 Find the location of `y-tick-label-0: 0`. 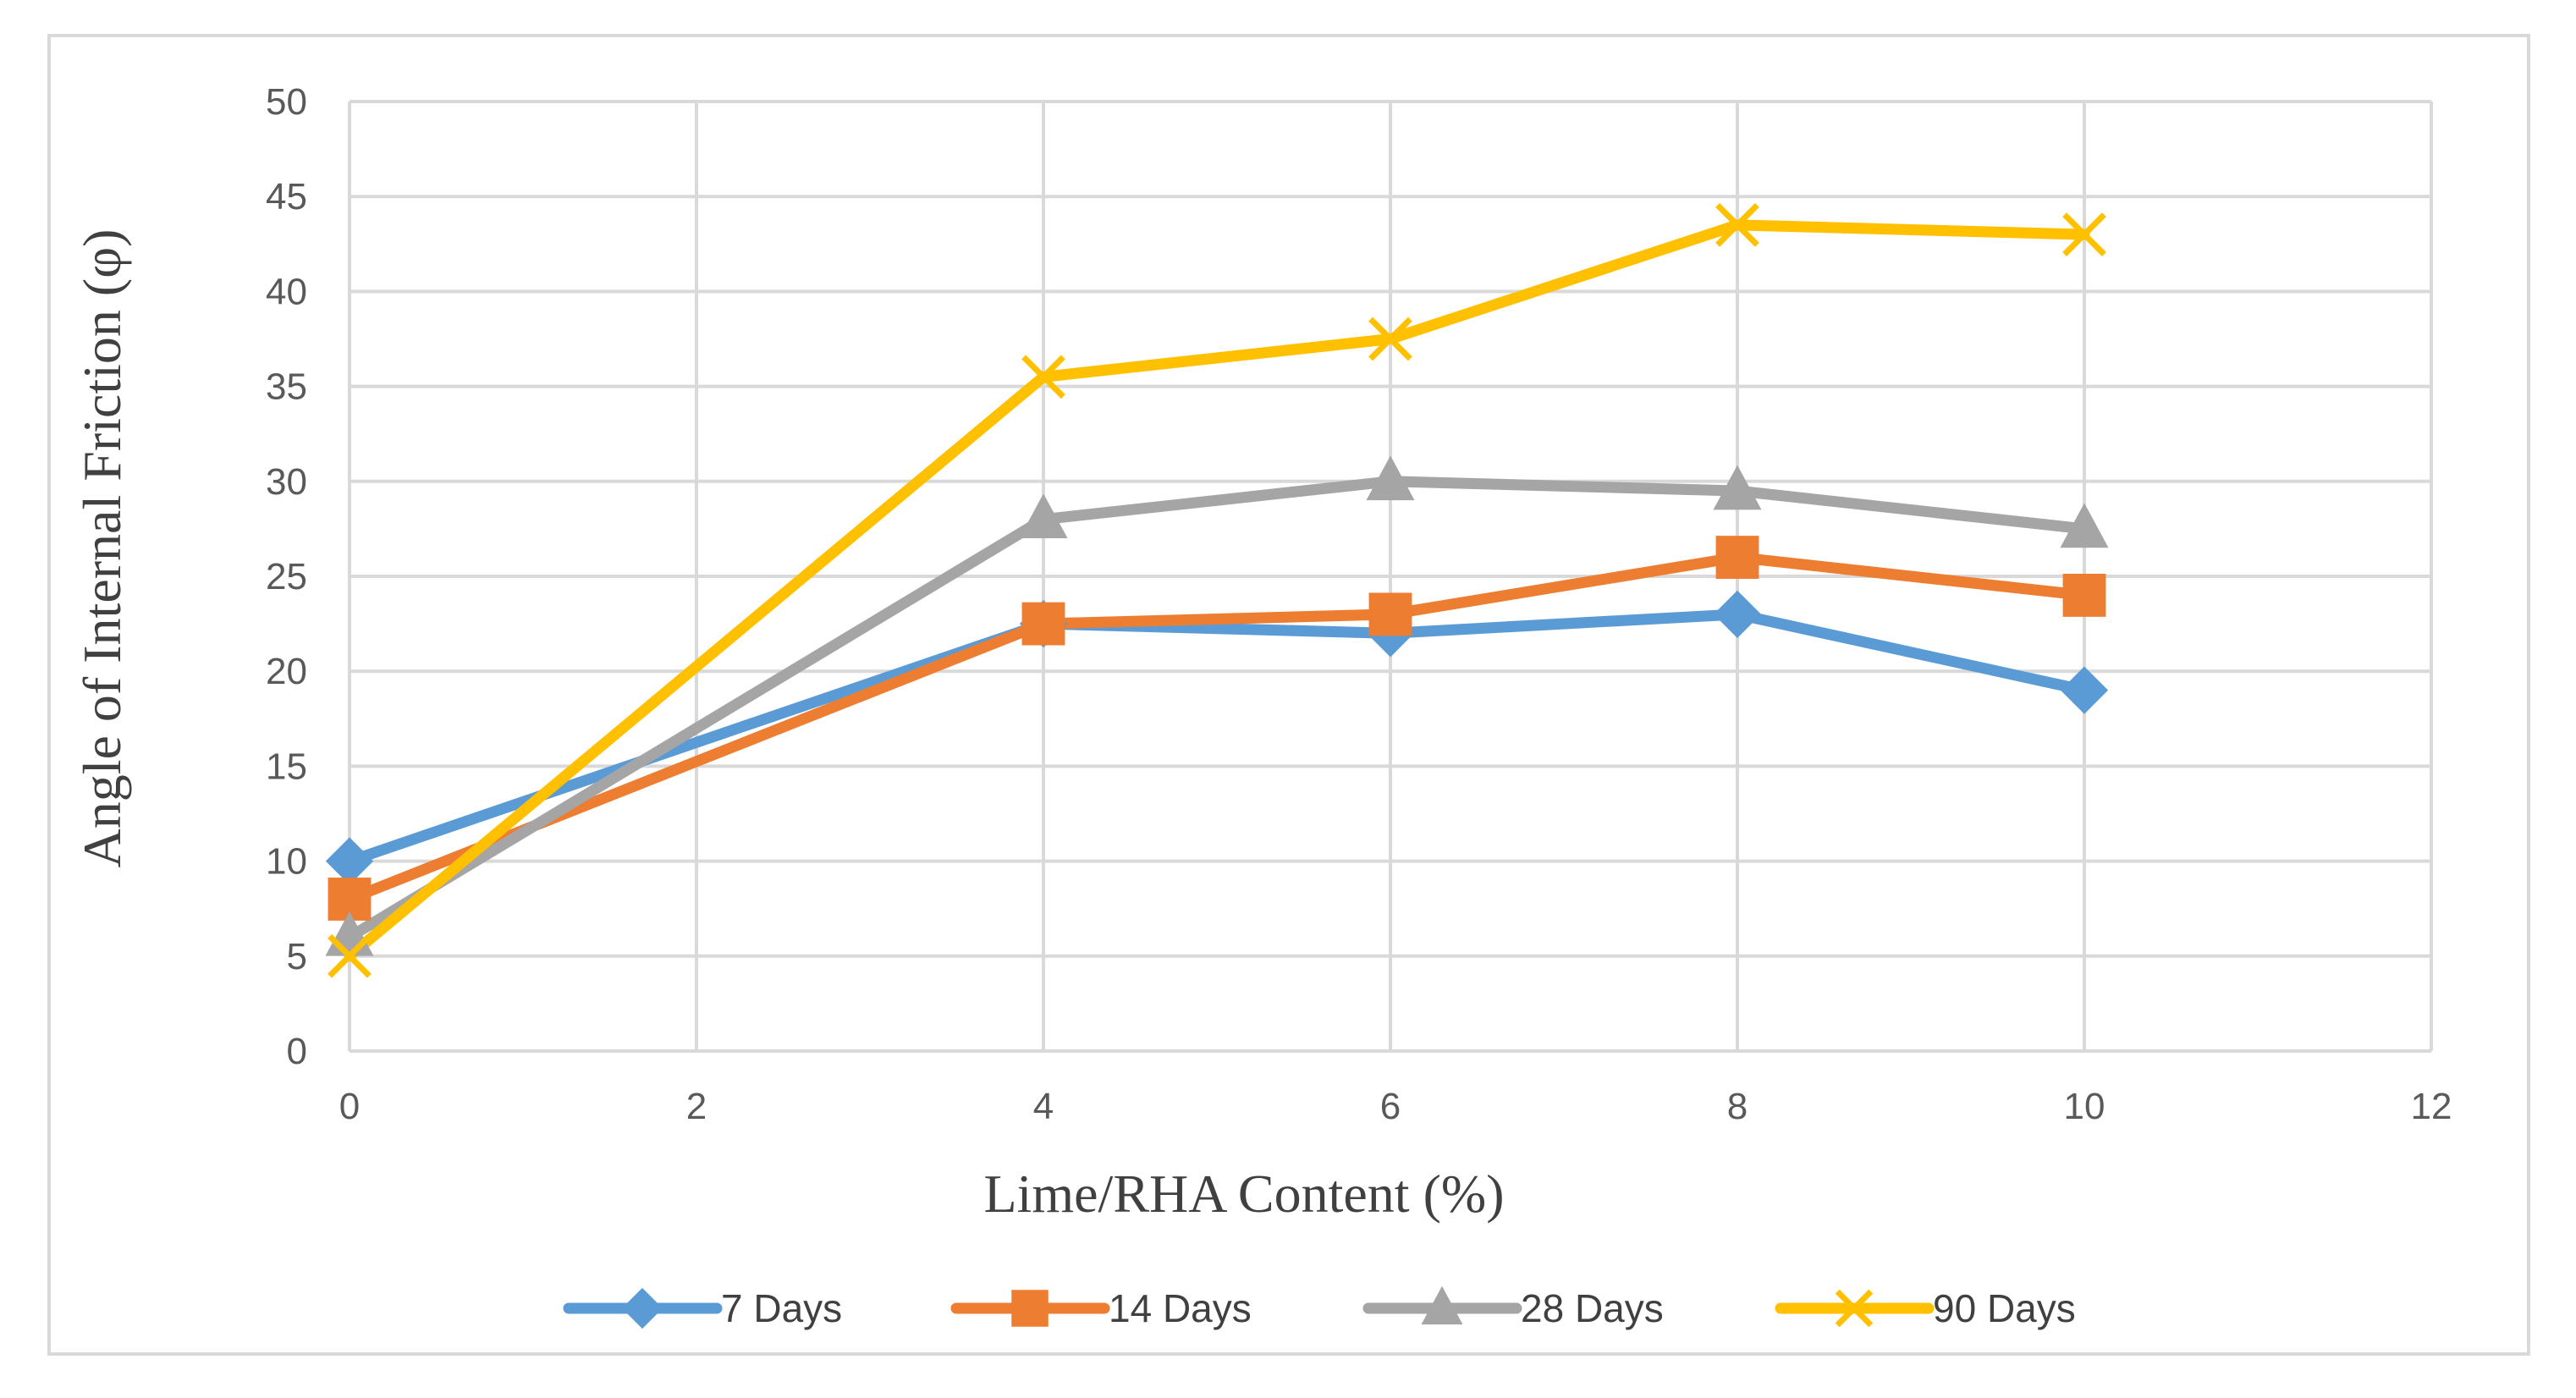

y-tick-label-0: 0 is located at coordinates (297, 1051).